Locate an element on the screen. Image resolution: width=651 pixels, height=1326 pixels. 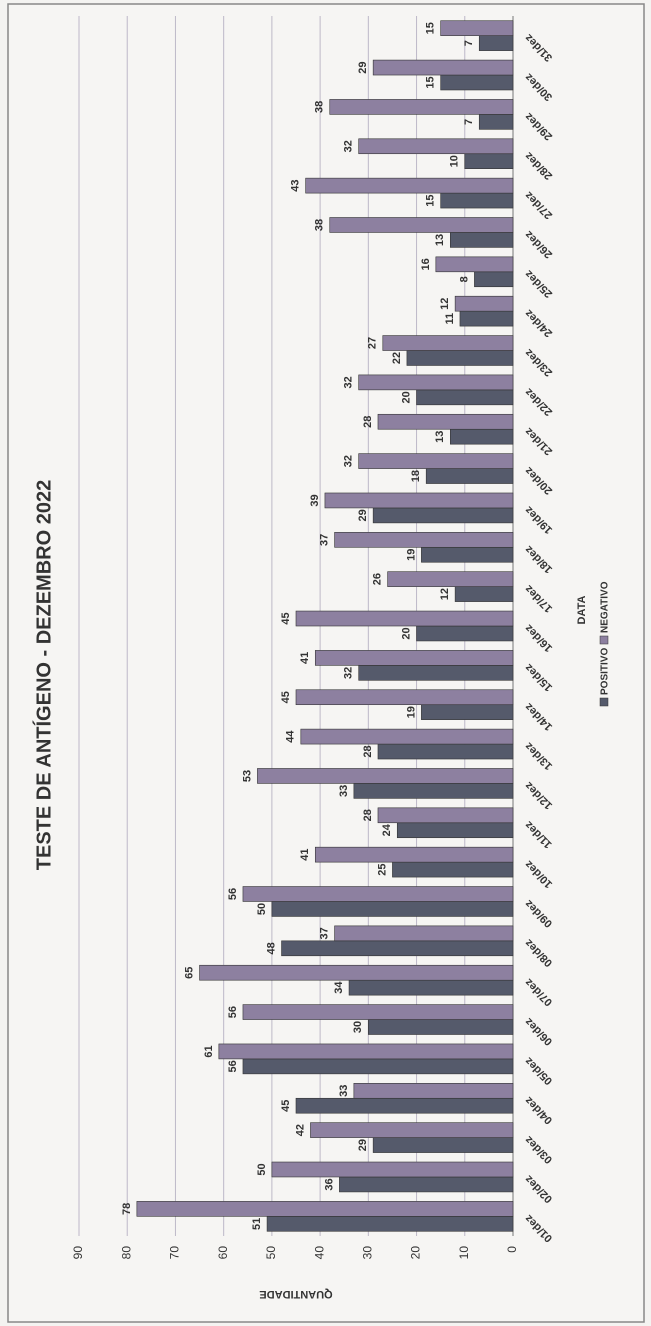
data-label: 28 is located at coordinates (368, 422).